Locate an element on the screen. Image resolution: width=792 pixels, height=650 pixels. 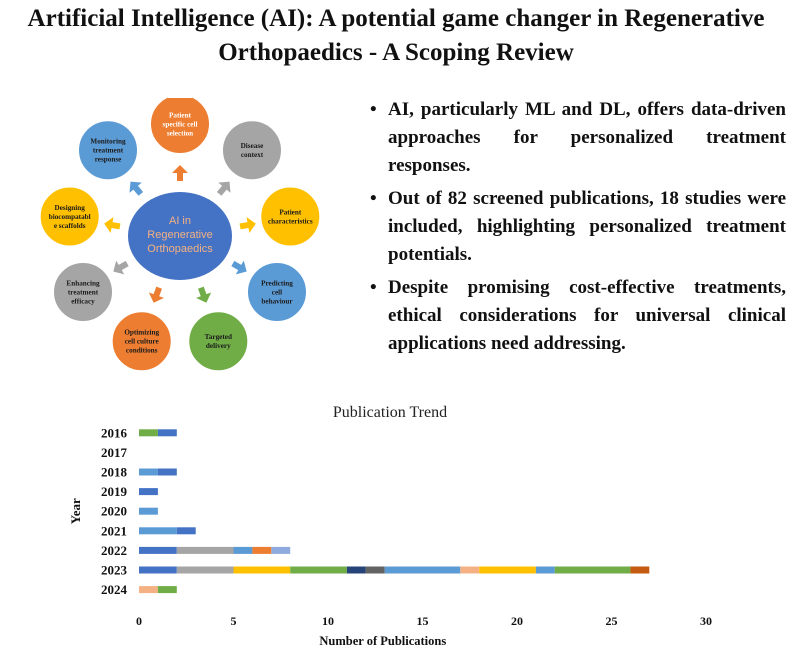
center-hub-label: Regenerative is located at coordinates (179, 235).